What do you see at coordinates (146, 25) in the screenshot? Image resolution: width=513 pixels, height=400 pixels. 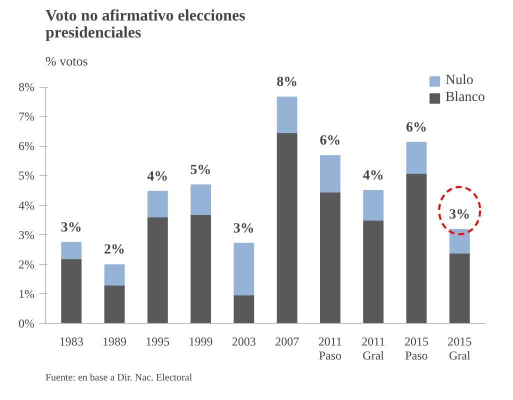 I see `chart-title: Voto no afirmativo elecciones presidenciales` at bounding box center [146, 25].